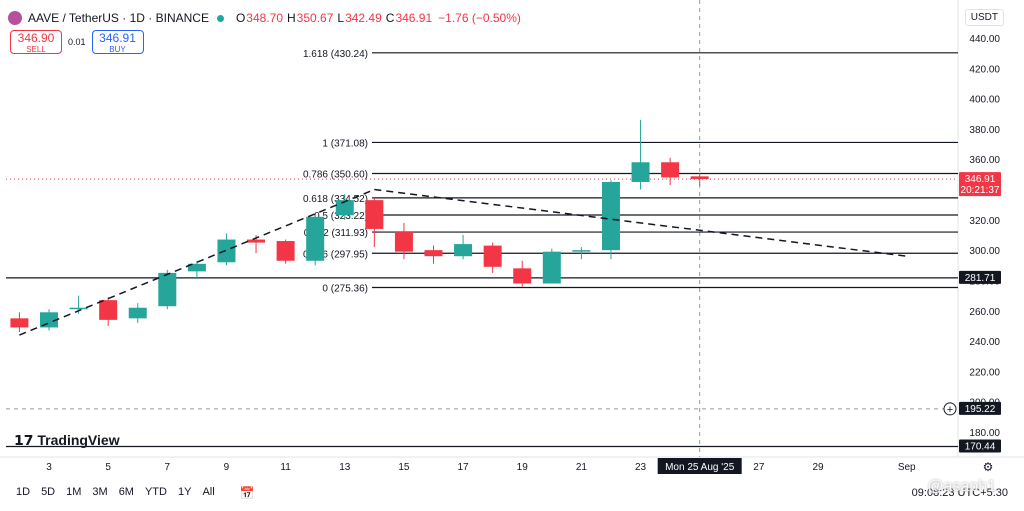 This screenshot has width=1024, height=511. I want to click on y-tick-label: 260.00, so click(984, 312).